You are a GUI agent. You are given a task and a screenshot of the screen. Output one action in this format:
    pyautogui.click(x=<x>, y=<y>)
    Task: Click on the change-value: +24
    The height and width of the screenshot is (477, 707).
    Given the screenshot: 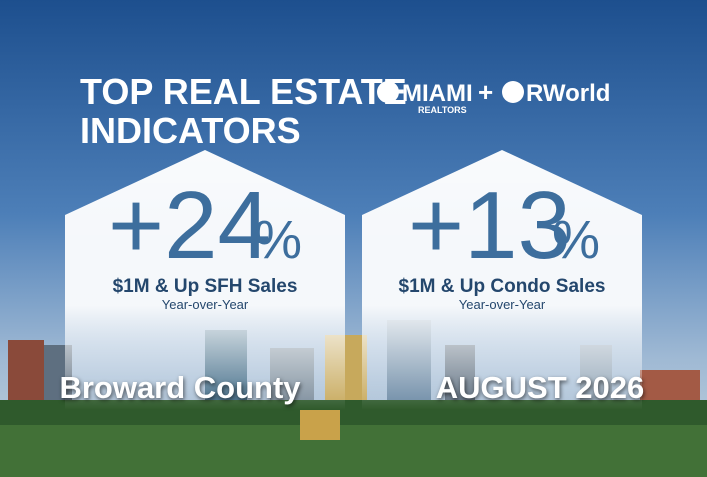 What is the action you would take?
    pyautogui.click(x=189, y=225)
    